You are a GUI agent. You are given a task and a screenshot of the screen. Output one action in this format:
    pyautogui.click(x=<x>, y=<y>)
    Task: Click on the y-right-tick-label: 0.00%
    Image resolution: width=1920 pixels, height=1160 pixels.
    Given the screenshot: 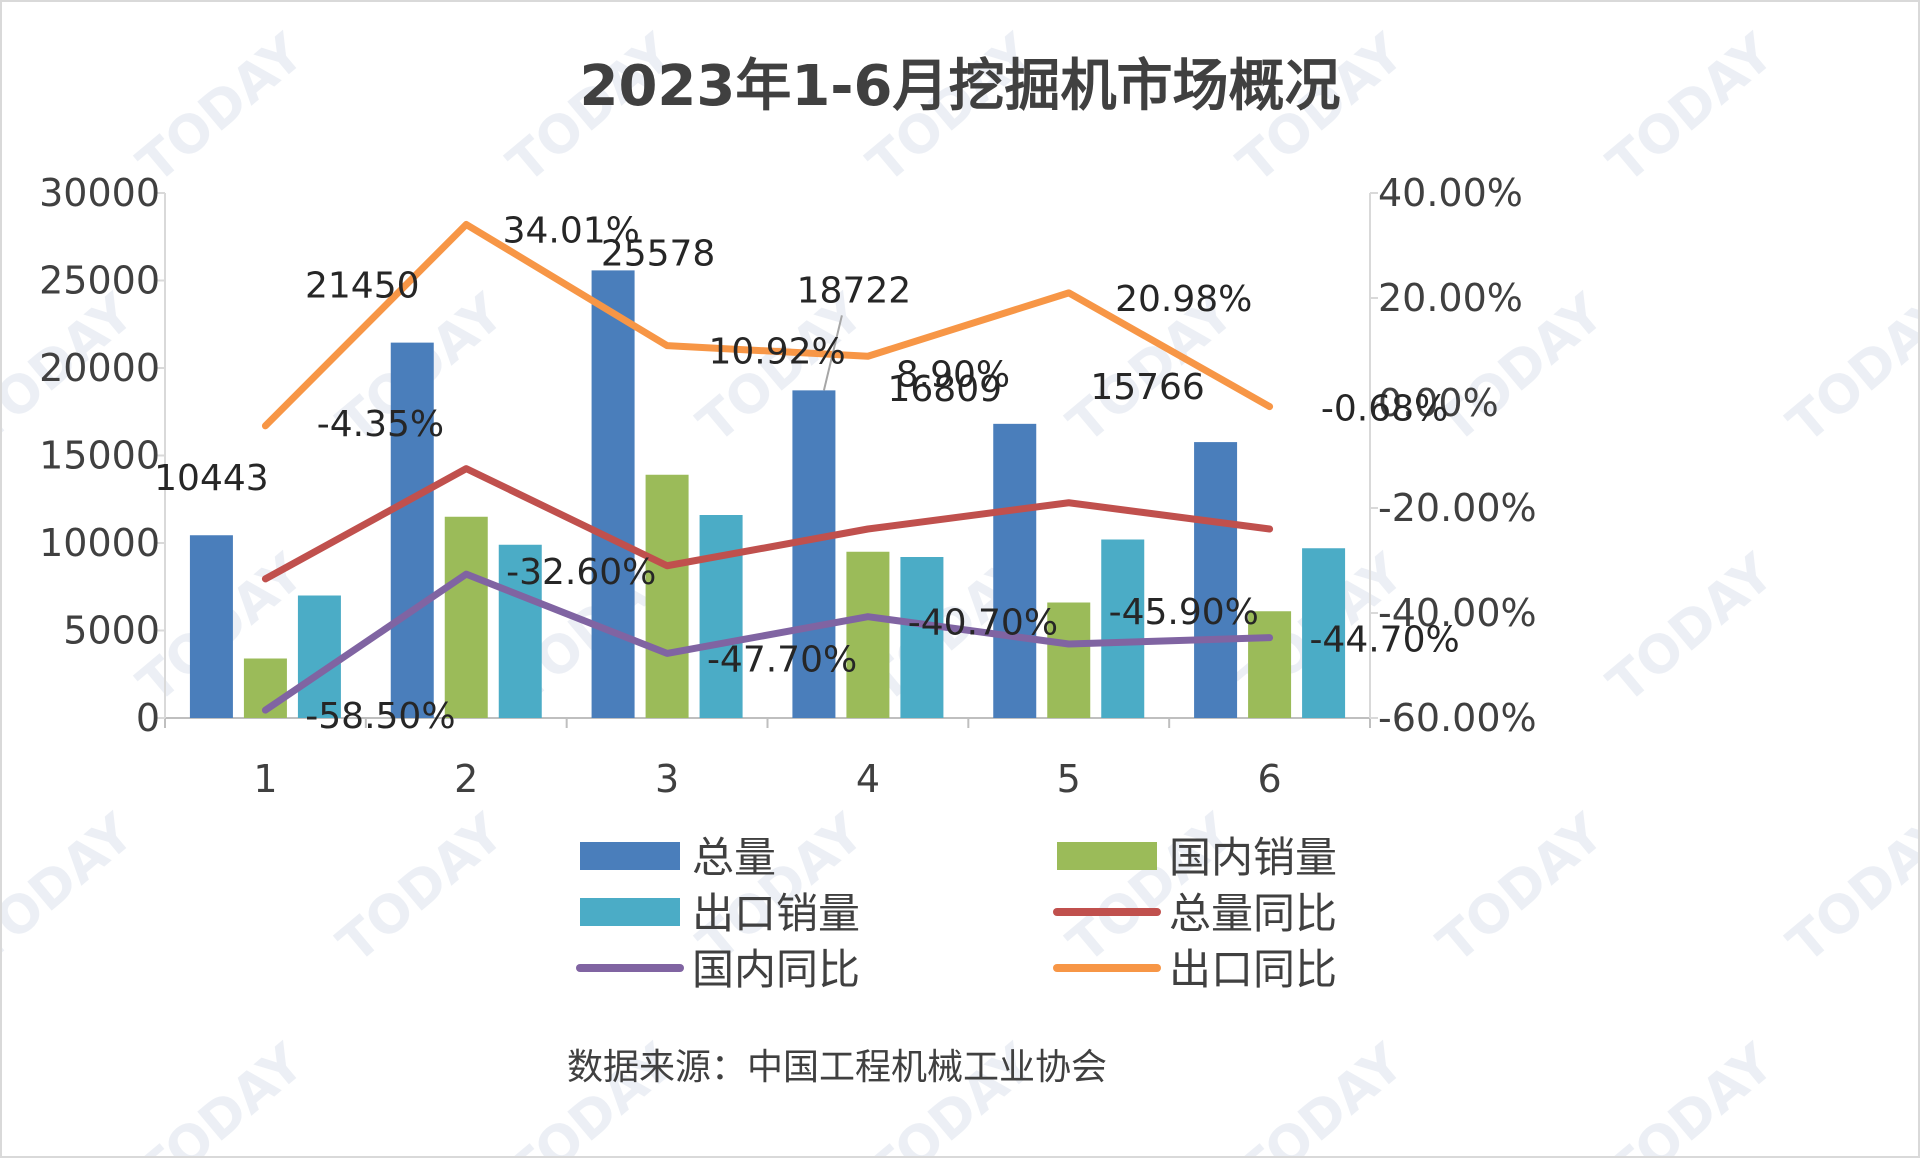 What is the action you would take?
    pyautogui.click(x=1438, y=403)
    